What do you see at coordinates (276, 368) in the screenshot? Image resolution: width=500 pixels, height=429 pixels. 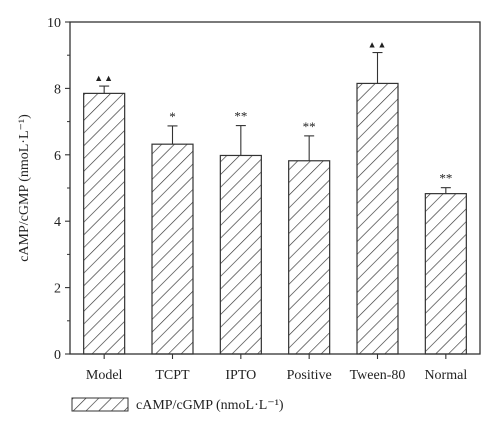 I see `x-axis: Model TCPT IPTO Positive Tween-80 Normal` at bounding box center [276, 368].